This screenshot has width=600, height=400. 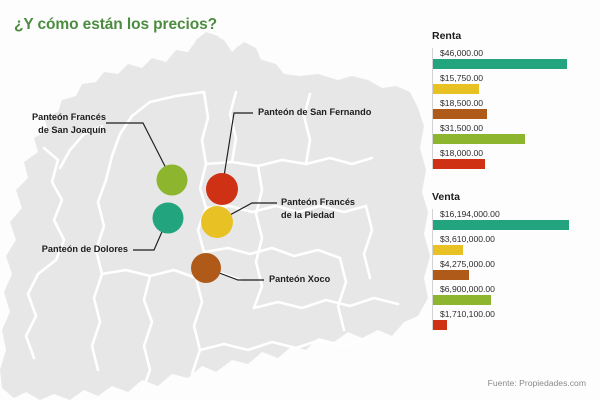 I want to click on map-label-panteon-xoco: Panteón Xoco, so click(x=299, y=279).